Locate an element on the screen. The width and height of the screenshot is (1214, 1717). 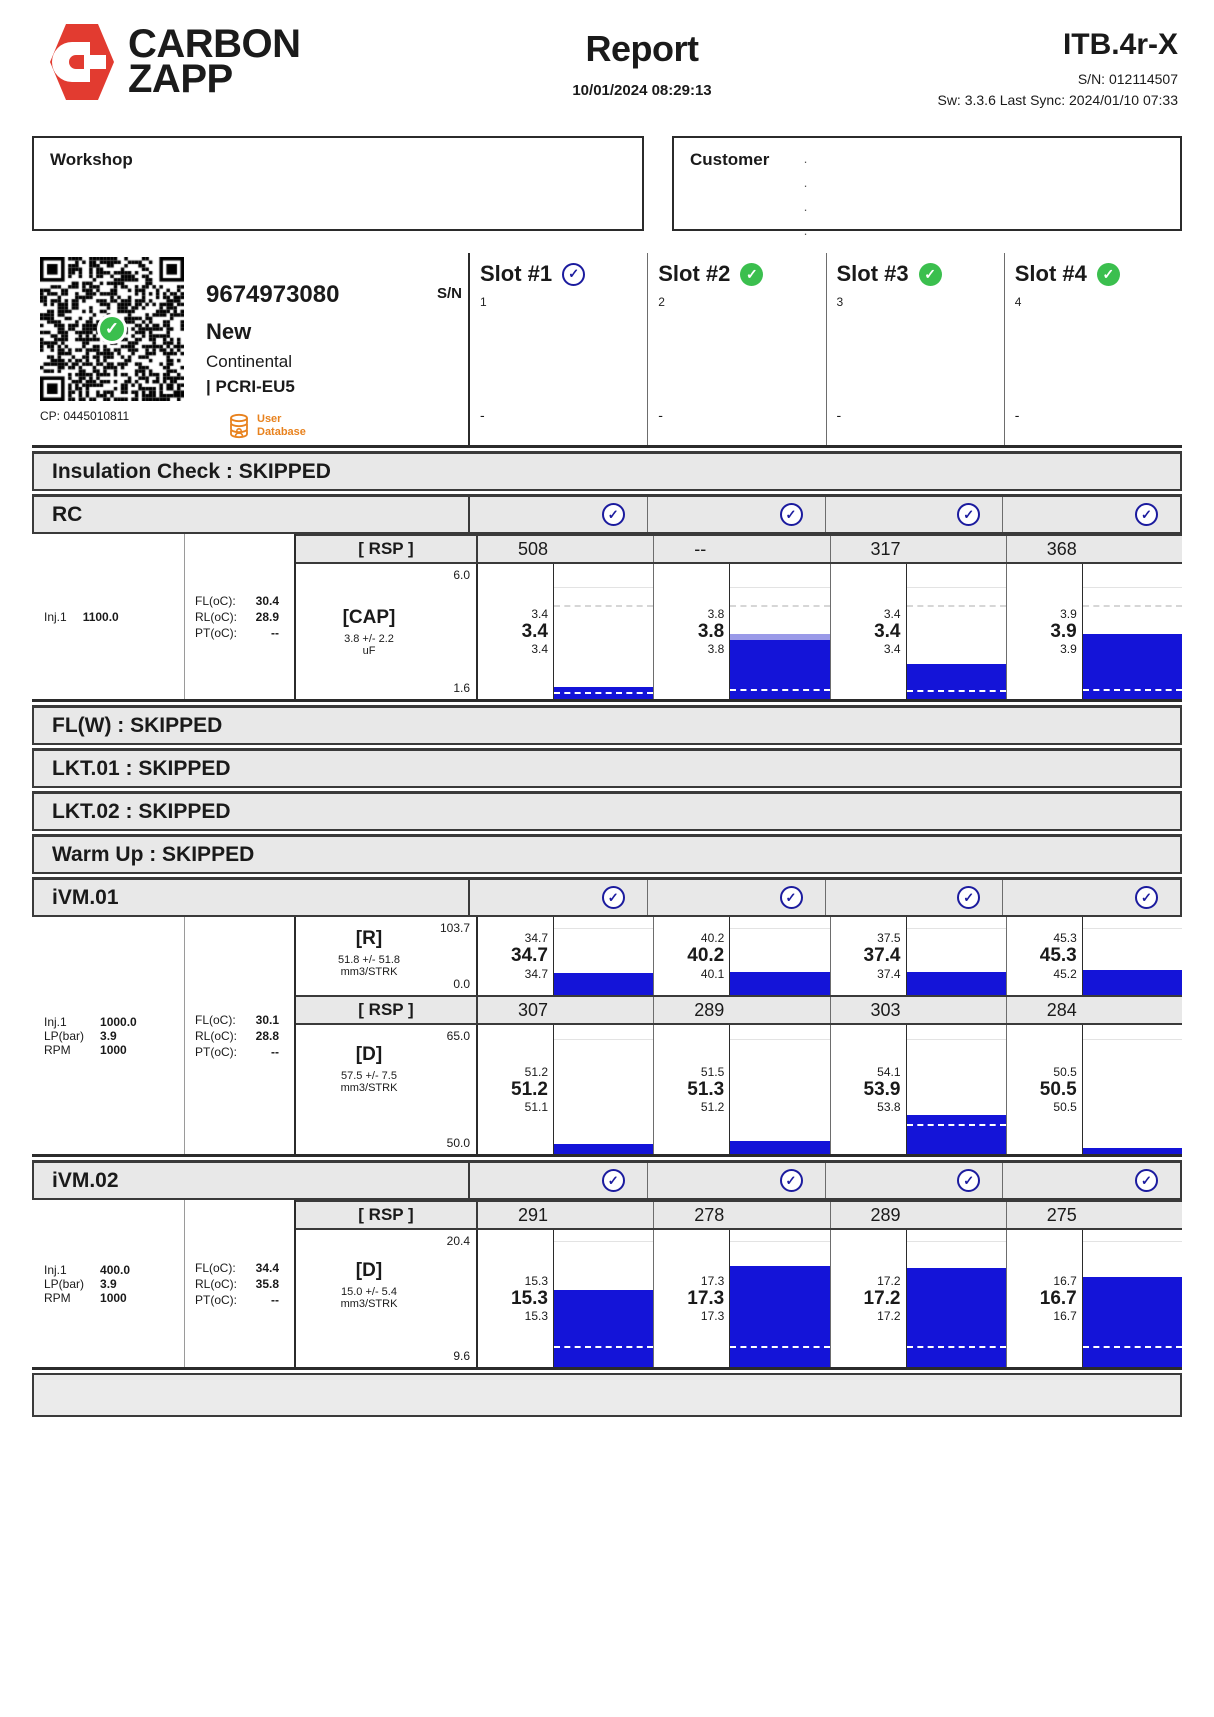
ivm01-r-cell-2: 40.2 40.2 40.1 is located at coordinates (742, 956).